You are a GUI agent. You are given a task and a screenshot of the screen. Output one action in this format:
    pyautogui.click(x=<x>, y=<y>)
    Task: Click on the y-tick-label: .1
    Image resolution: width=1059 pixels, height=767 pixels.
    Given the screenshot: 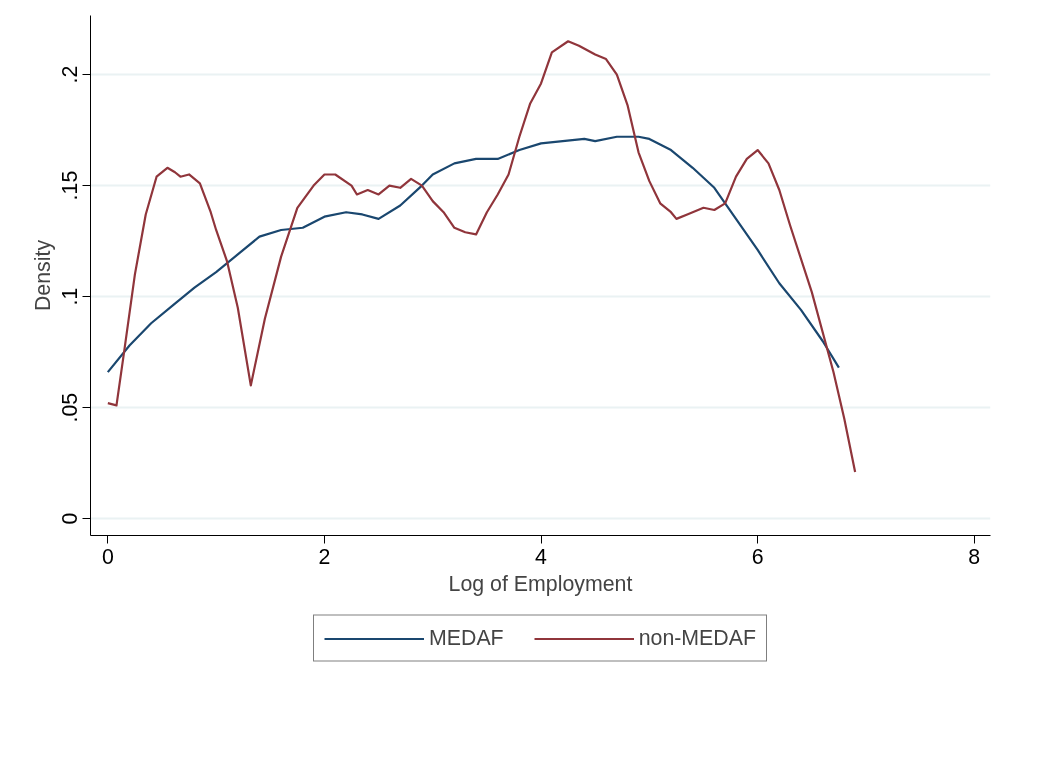 What is the action you would take?
    pyautogui.click(x=70, y=296)
    